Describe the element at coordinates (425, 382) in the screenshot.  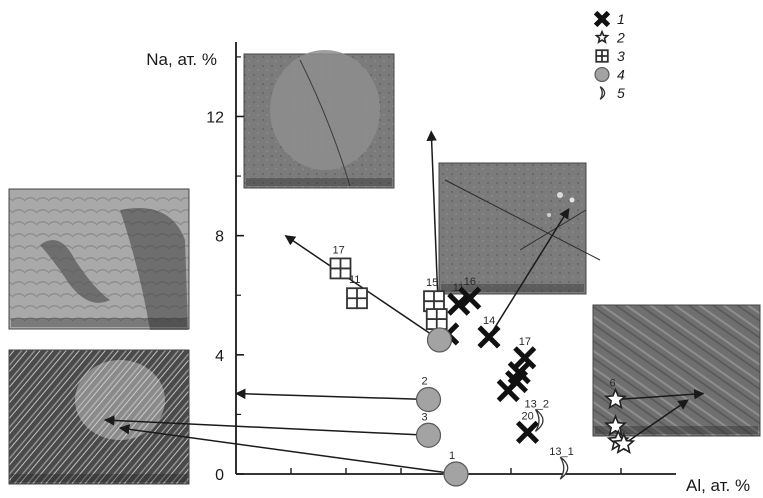
I see `point-label: 2` at that location.